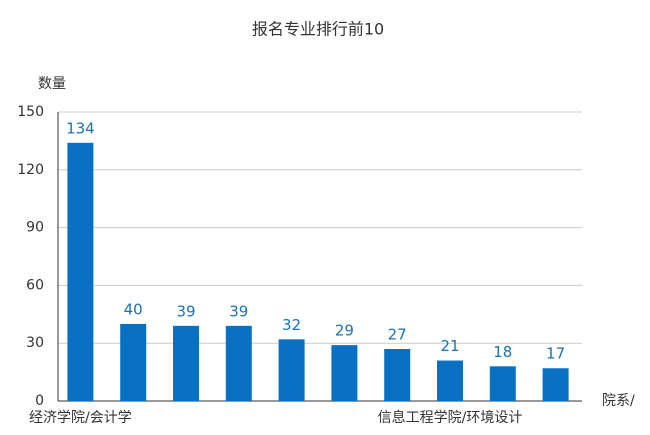 This screenshot has height=435, width=650. What do you see at coordinates (39, 401) in the screenshot?
I see `y-tick-label: 0` at bounding box center [39, 401].